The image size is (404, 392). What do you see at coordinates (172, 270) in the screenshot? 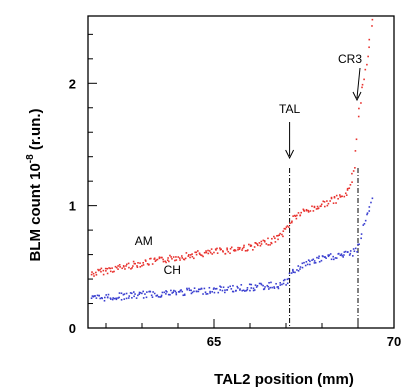
I see `series-label: CH` at bounding box center [172, 270].